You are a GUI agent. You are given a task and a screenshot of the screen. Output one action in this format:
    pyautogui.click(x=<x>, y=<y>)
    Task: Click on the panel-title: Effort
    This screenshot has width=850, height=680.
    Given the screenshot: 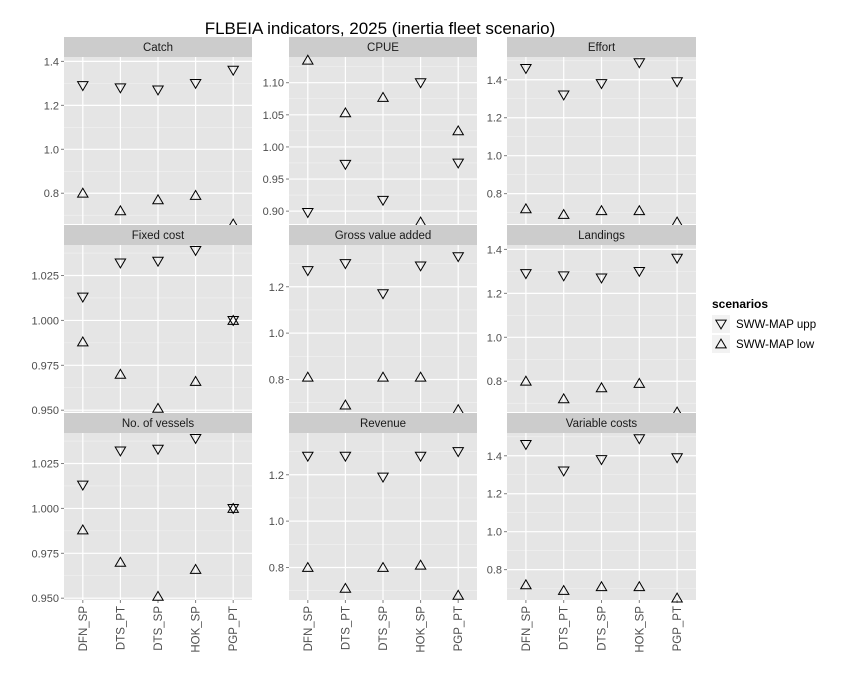 What is the action you would take?
    pyautogui.click(x=602, y=48)
    